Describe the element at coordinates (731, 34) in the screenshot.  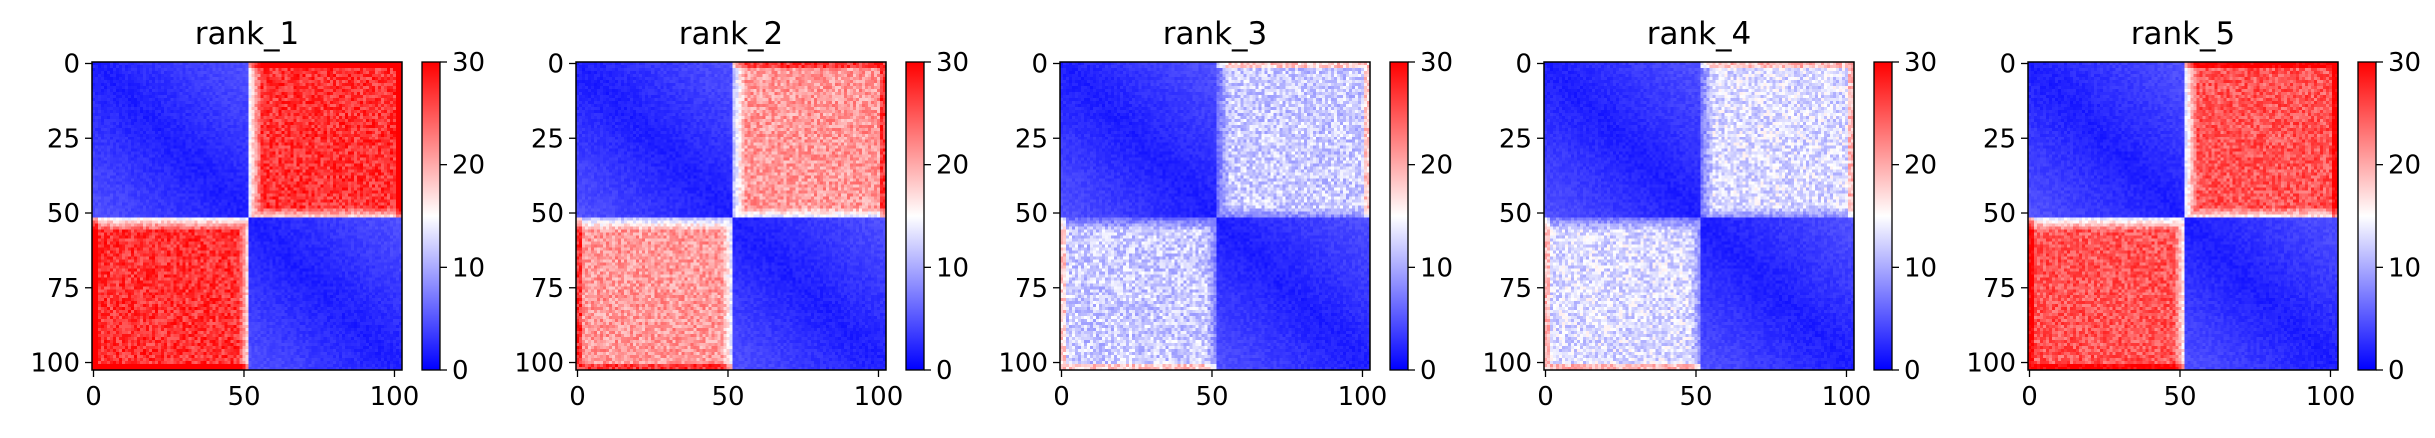
I see `chart-title: rank_2` at that location.